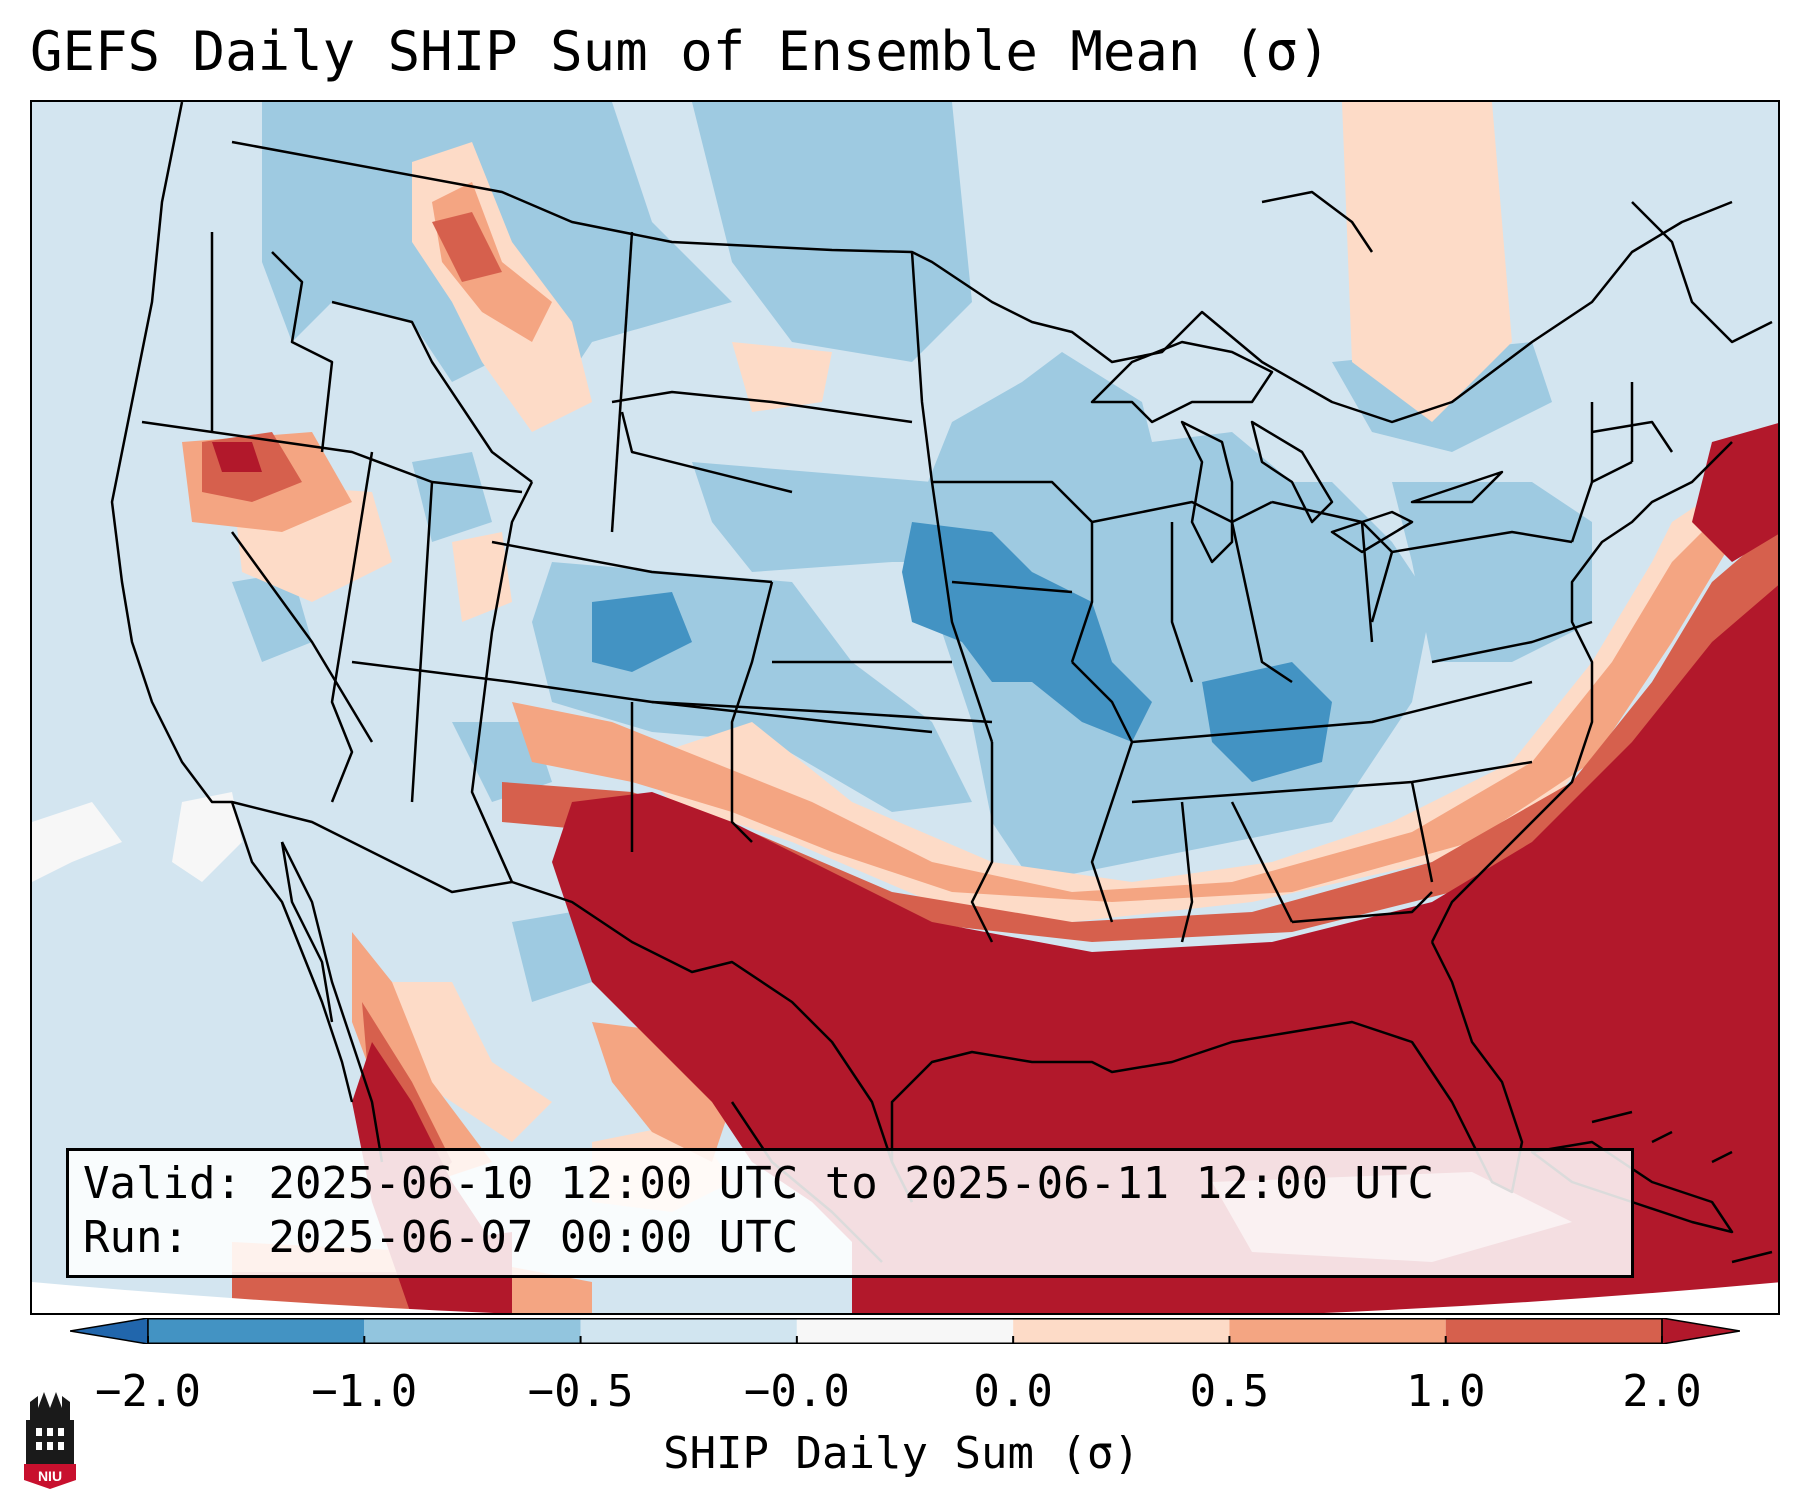 Image resolution: width=1803 pixels, height=1506 pixels. I want to click on niu-logo: NIU, so click(50, 1440).